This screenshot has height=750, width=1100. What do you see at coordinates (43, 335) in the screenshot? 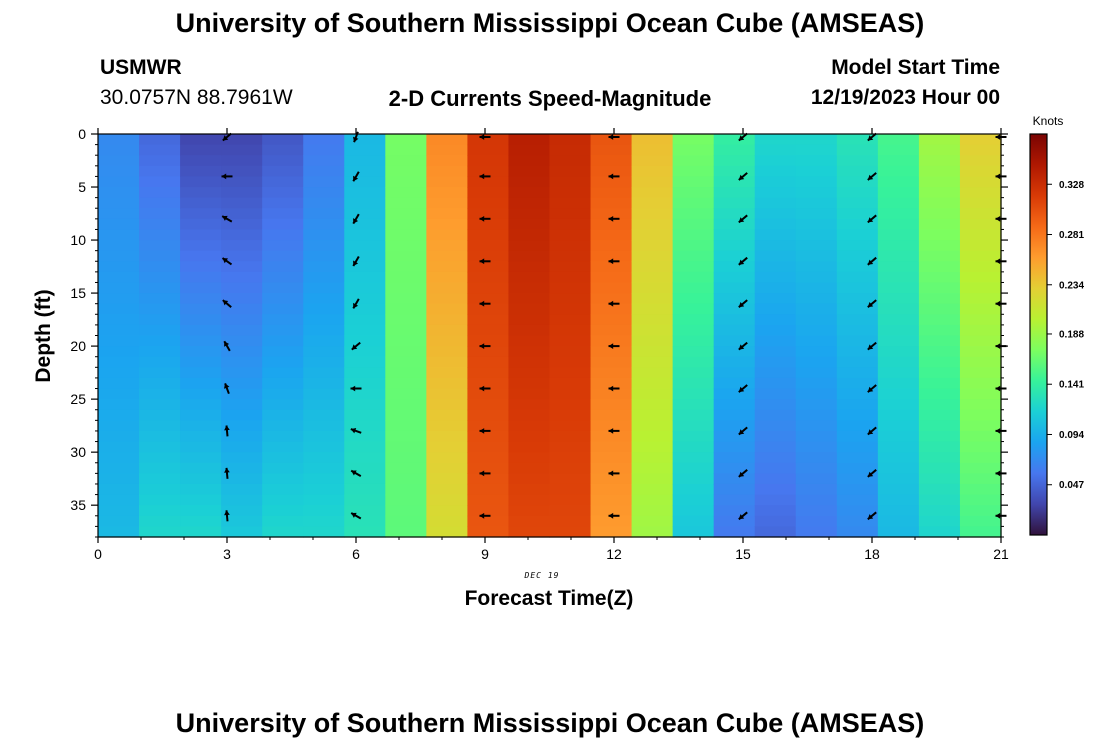
I see `y-axis-label: Depth (ft)` at bounding box center [43, 335].